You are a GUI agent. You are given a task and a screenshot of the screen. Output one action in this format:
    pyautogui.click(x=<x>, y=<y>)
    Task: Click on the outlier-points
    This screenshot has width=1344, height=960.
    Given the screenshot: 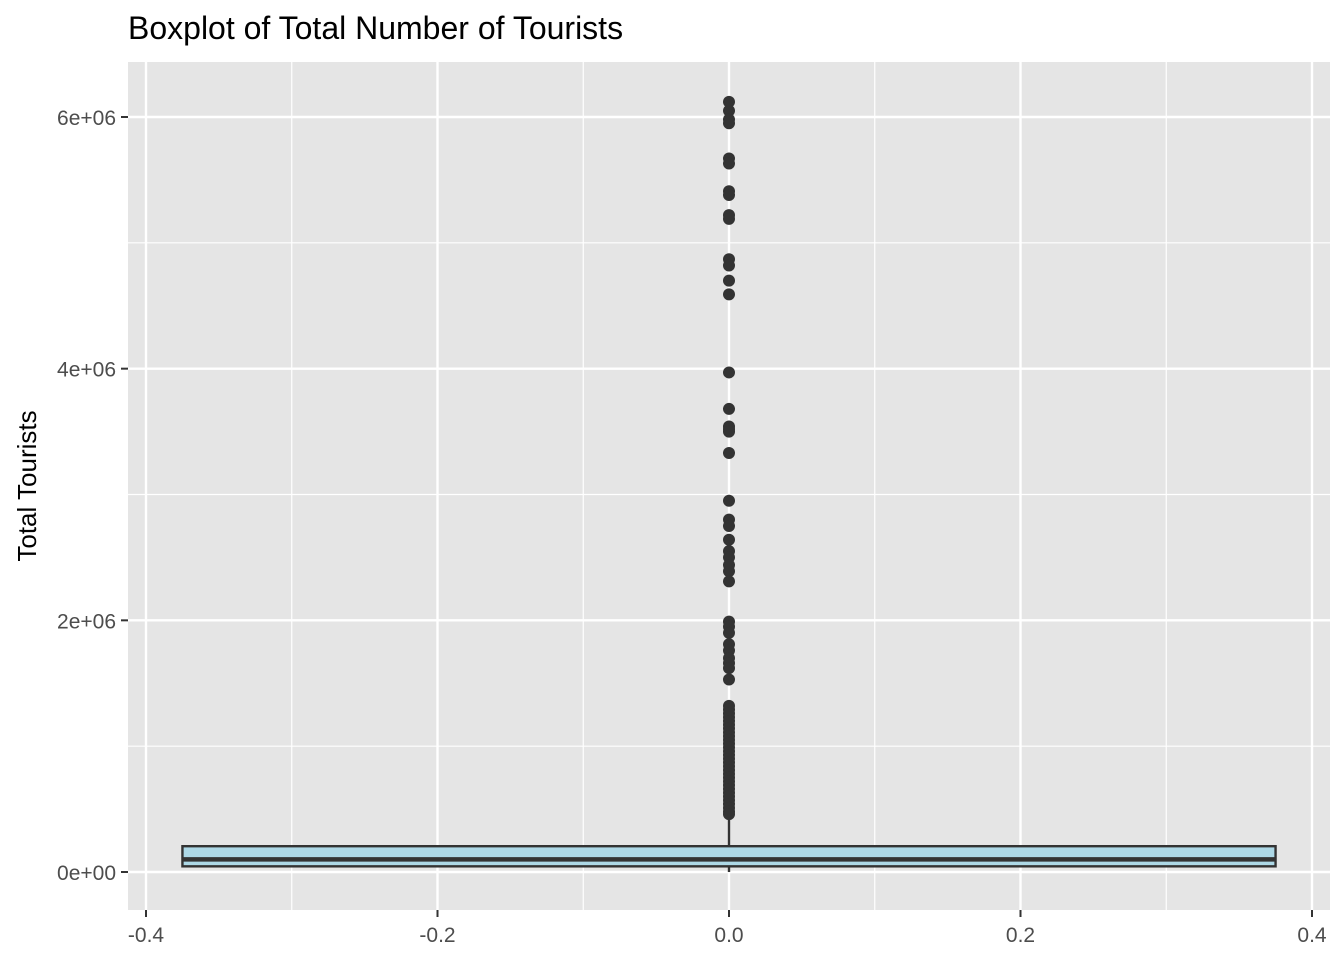 What is the action you would take?
    pyautogui.click(x=729, y=458)
    